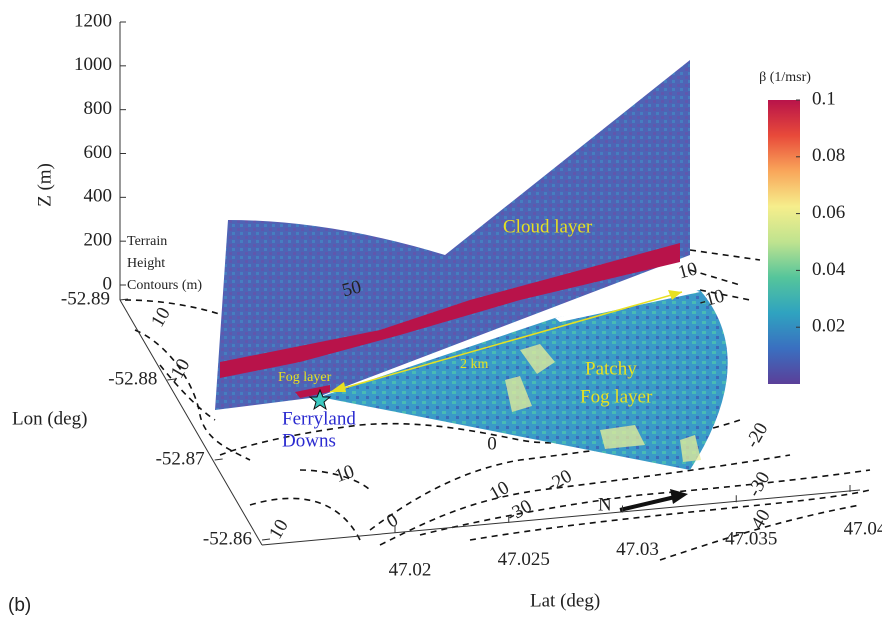  I want to click on colorbar-tick-label: 0.06, so click(828, 212).